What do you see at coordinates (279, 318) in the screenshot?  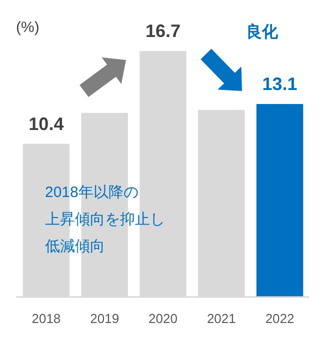 I see `x-tick-label: 2022` at bounding box center [279, 318].